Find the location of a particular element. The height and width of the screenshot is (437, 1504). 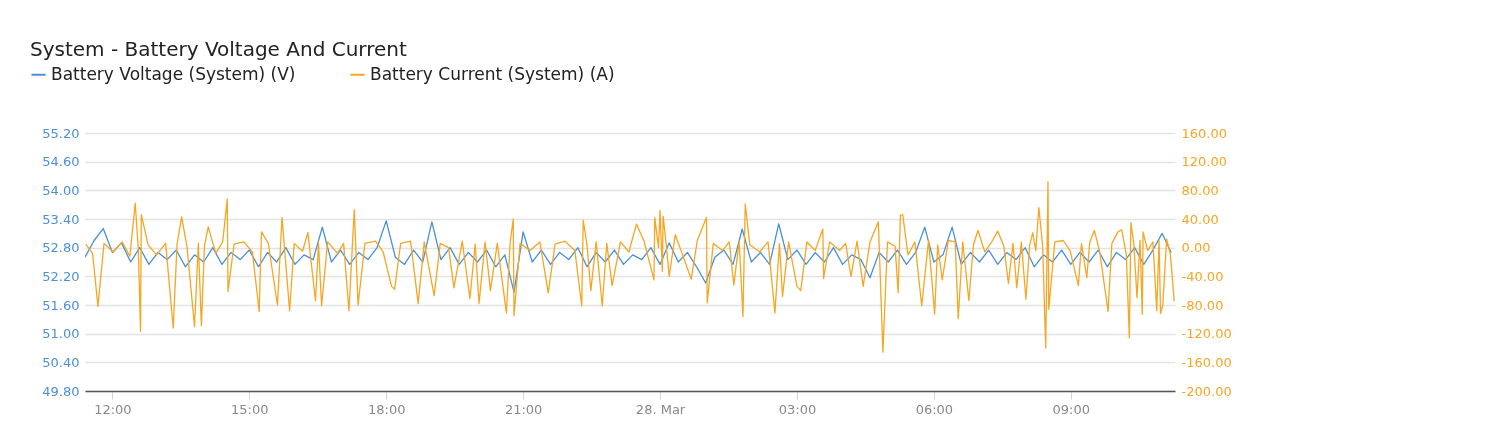

y-tick-label: 51.00 is located at coordinates (61, 334).